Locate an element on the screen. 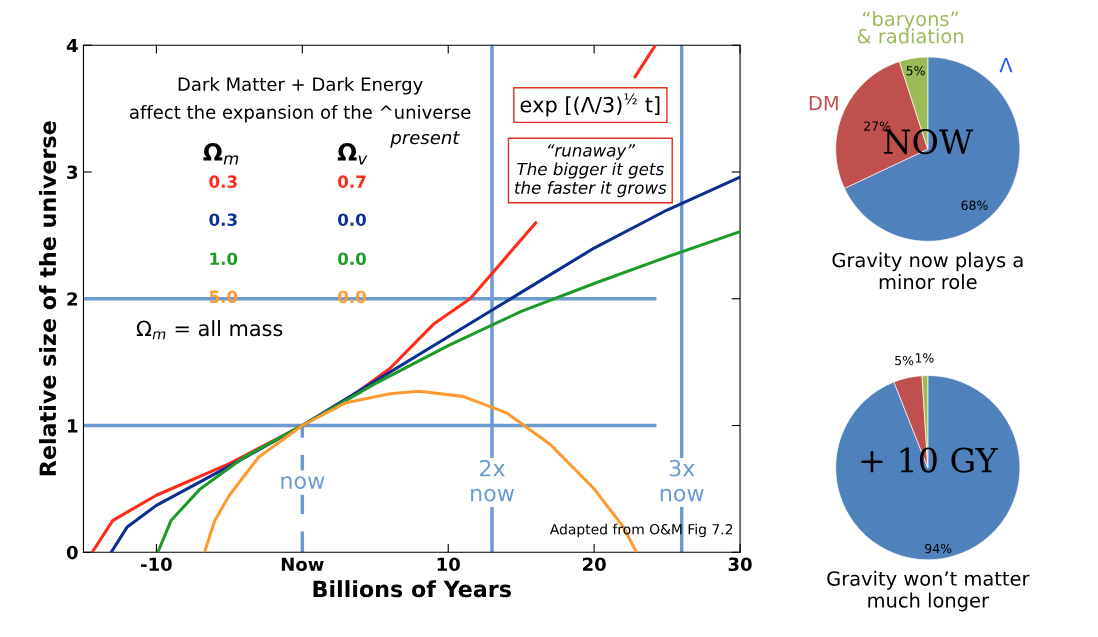  x-tick-label: 10 is located at coordinates (448, 564).